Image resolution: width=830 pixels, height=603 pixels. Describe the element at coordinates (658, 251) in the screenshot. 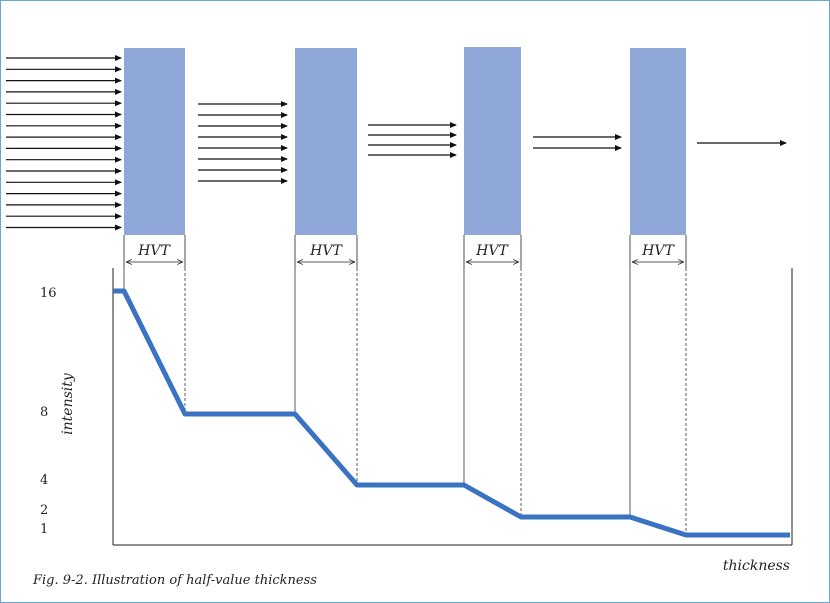

I see `hvt-label-4: HVT` at that location.